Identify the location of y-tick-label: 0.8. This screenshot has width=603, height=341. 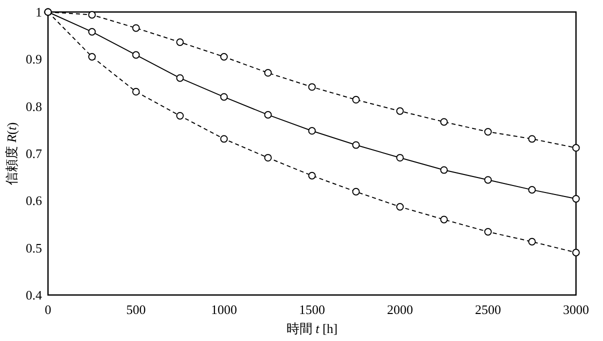
(34, 106).